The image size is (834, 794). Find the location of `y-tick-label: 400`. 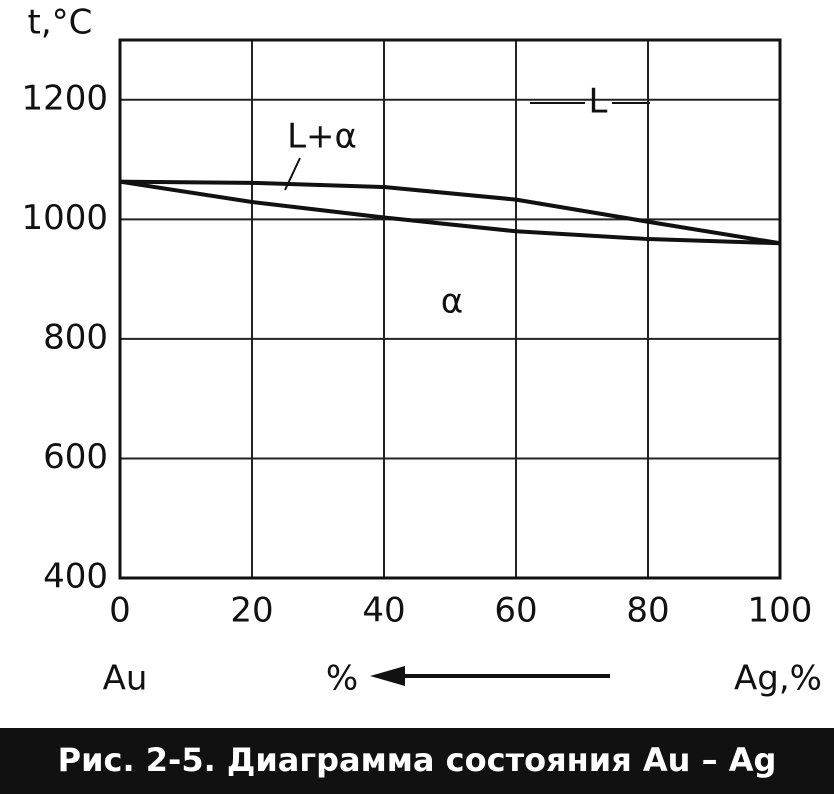

y-tick-label: 400 is located at coordinates (75, 577).